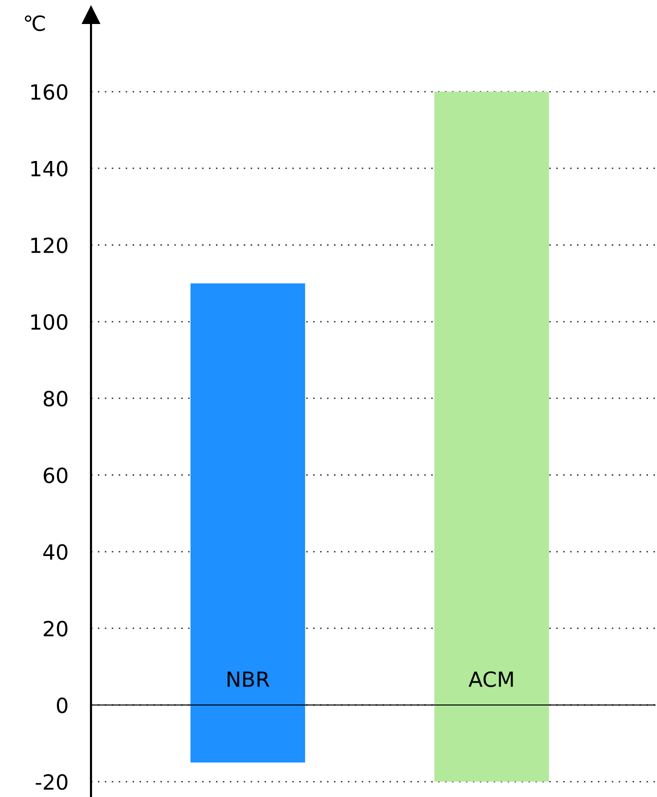 The height and width of the screenshot is (797, 657). Describe the element at coordinates (34, 23) in the screenshot. I see `y-axis-title: ℃` at that location.